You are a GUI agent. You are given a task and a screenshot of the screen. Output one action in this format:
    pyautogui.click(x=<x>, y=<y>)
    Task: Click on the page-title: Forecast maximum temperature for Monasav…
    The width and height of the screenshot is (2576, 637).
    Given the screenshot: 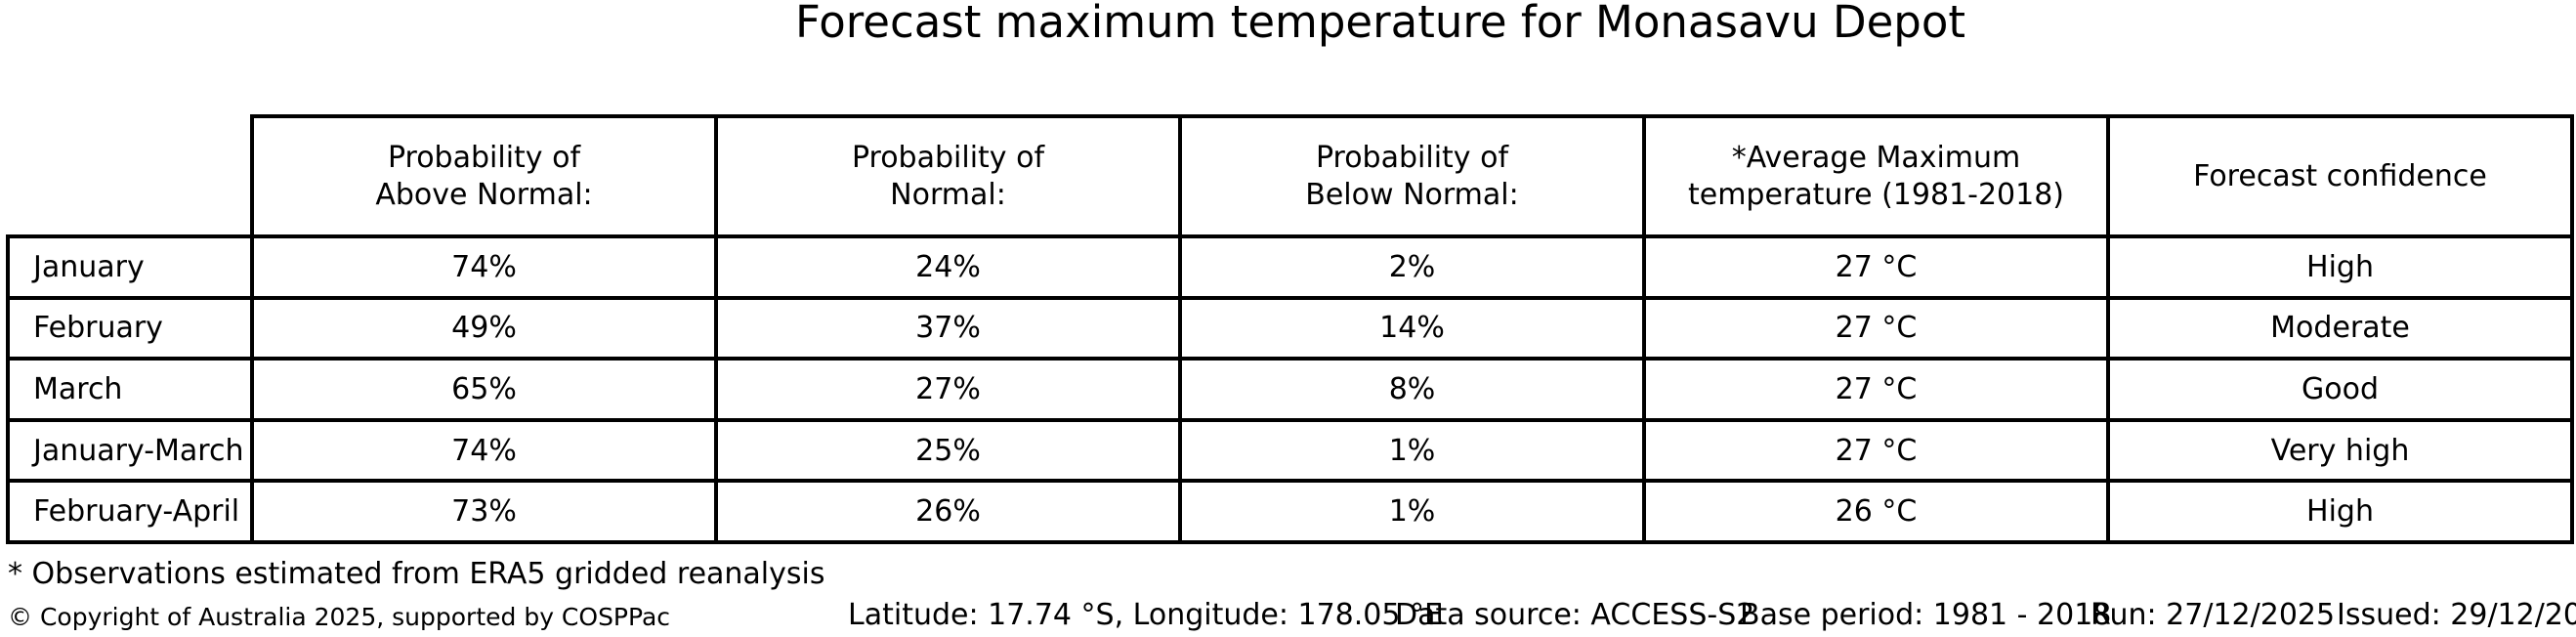 What is the action you would take?
    pyautogui.click(x=1380, y=24)
    